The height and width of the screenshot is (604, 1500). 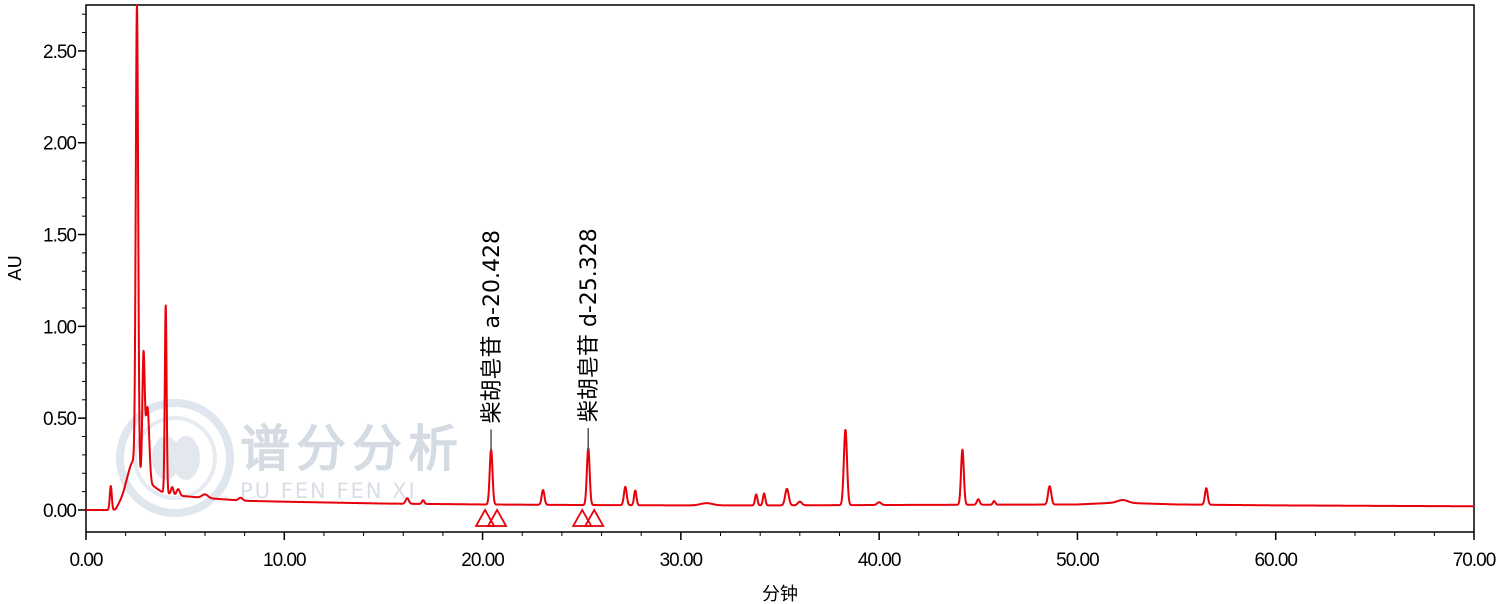 I want to click on y-tick-label: 2.50, so click(x=59, y=52).